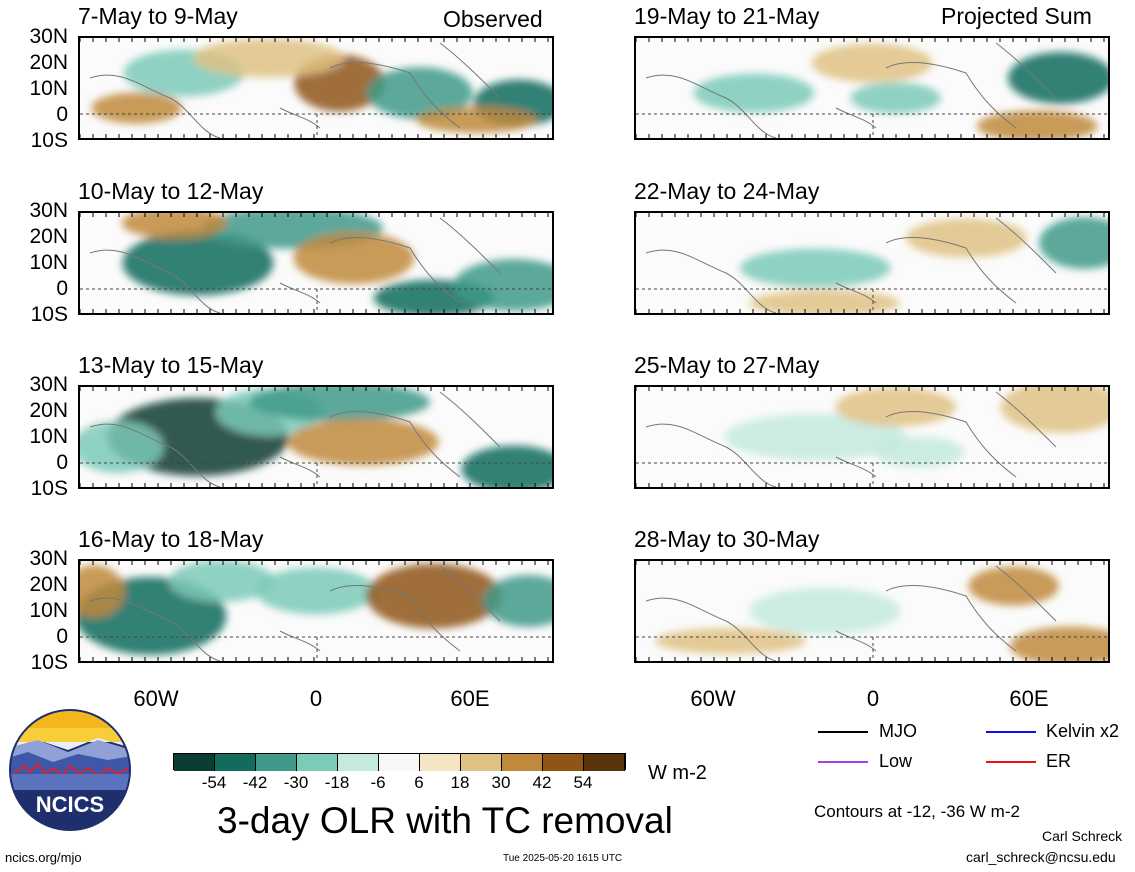  I want to click on lon-label-right: 0, so click(873, 698).